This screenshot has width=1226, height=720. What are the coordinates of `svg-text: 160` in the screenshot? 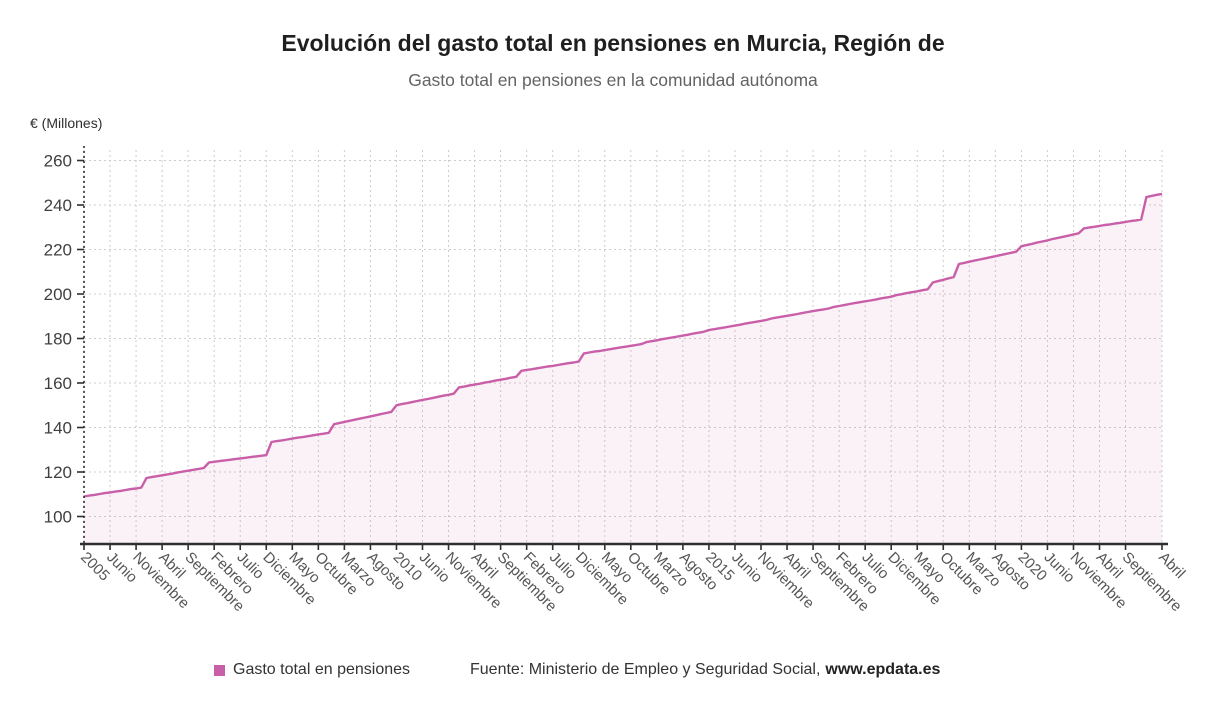 It's located at (58, 383).